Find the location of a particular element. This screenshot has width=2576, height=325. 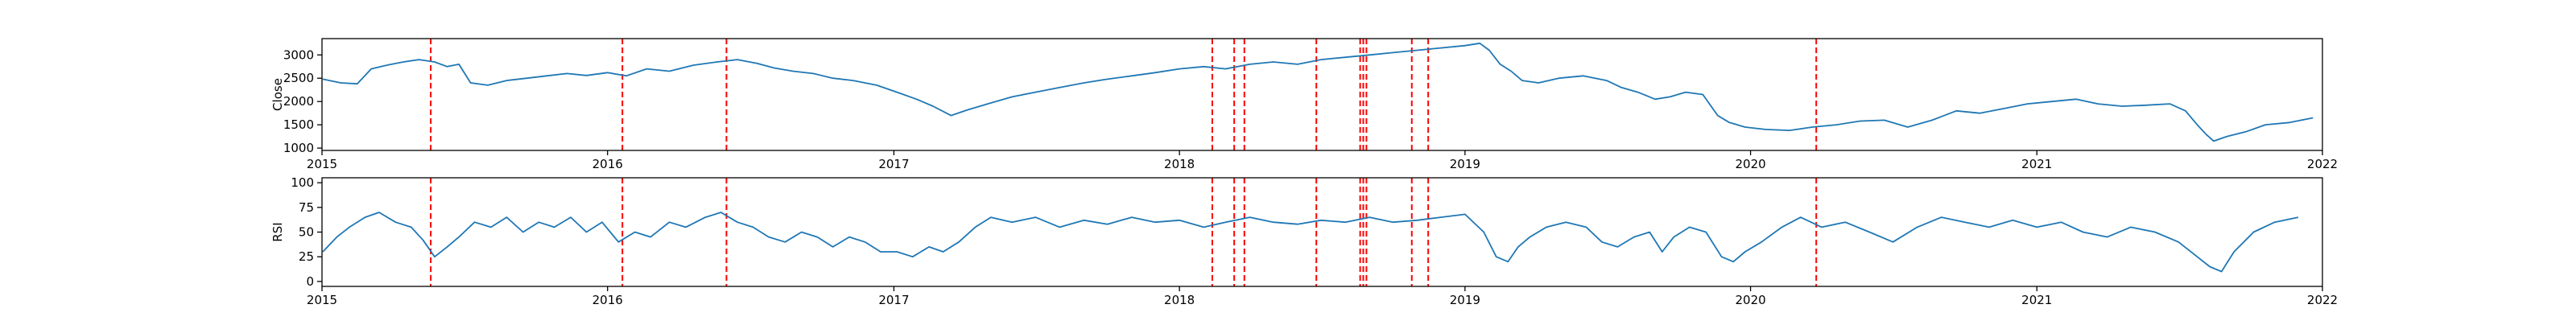

close-y-tick-label-2: 2000 is located at coordinates (298, 101).